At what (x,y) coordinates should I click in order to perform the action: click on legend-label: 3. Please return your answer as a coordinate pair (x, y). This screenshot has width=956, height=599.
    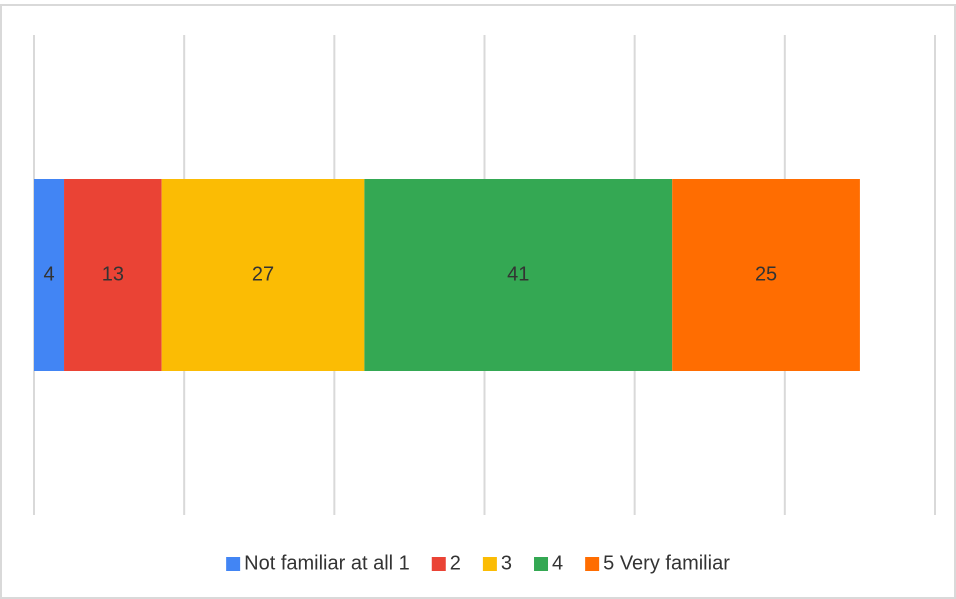
    Looking at the image, I should click on (506, 563).